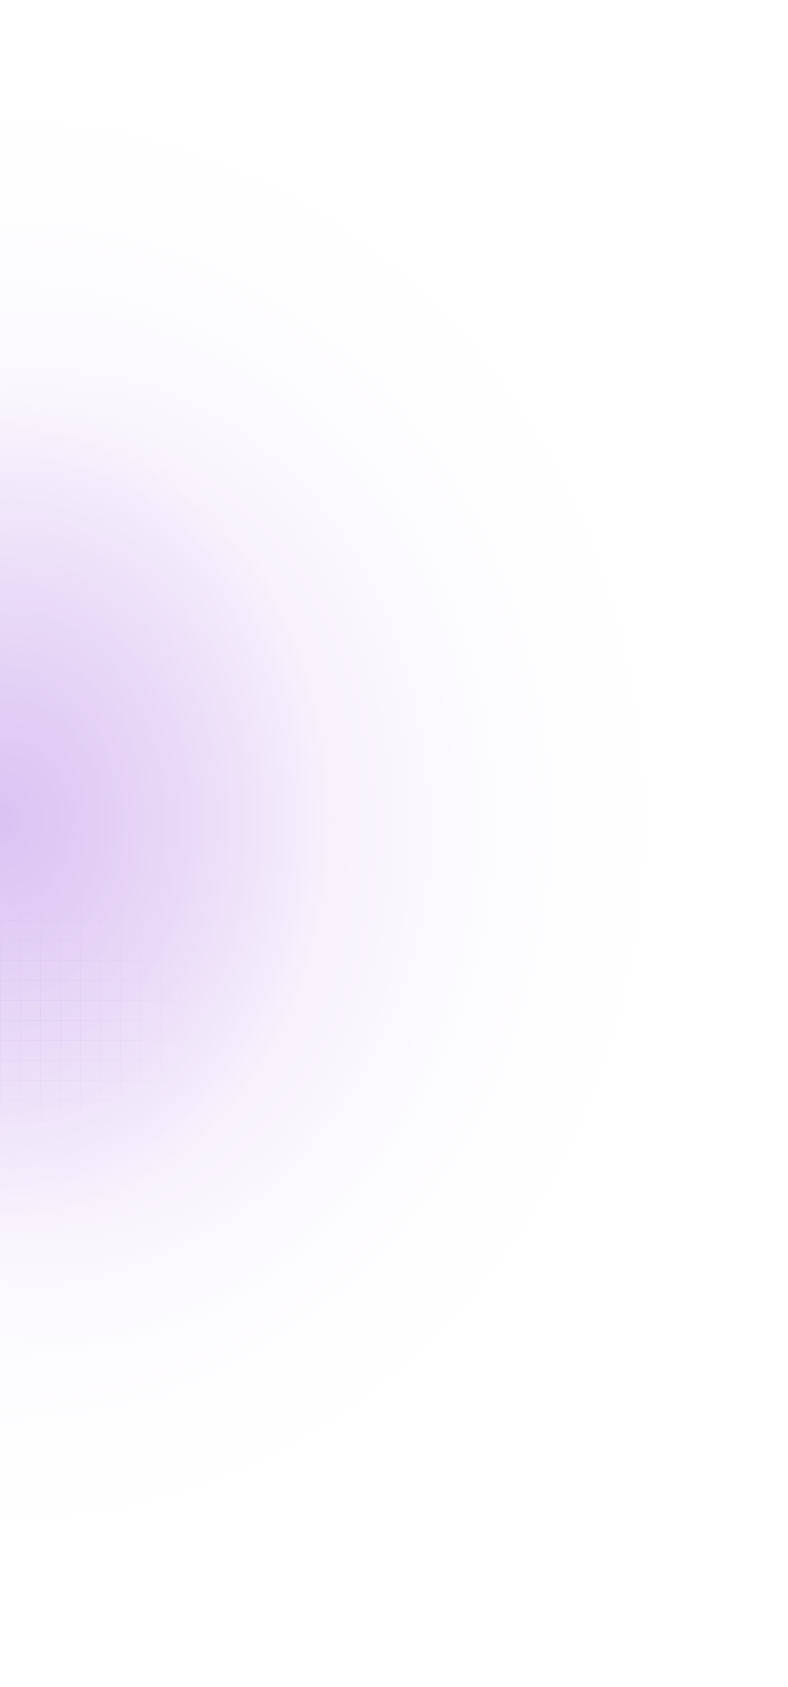 This screenshot has width=788, height=1687. I want to click on background-grid, so click(100, 1030).